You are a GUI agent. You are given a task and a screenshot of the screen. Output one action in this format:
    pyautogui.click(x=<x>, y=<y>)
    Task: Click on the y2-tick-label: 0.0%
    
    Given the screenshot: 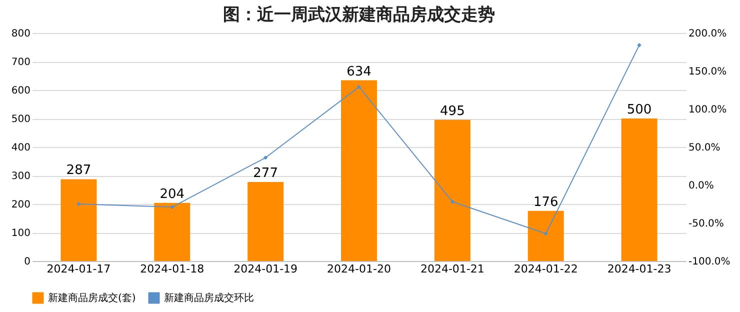 What is the action you would take?
    pyautogui.click(x=701, y=186)
    